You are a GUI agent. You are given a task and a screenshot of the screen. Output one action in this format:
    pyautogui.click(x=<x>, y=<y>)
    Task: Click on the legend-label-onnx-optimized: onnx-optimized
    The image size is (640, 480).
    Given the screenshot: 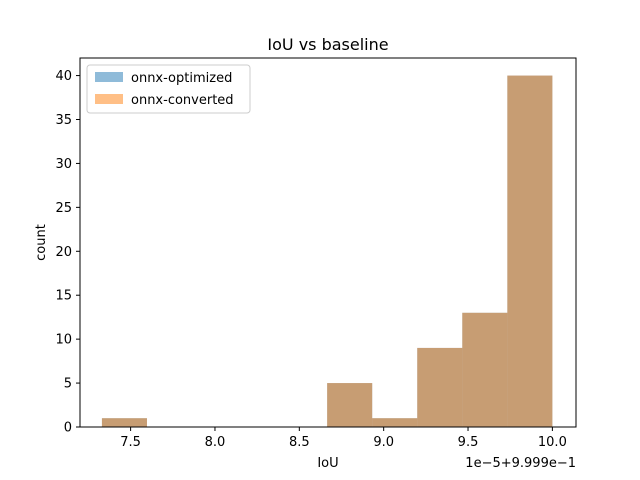 What is the action you would take?
    pyautogui.click(x=181, y=78)
    